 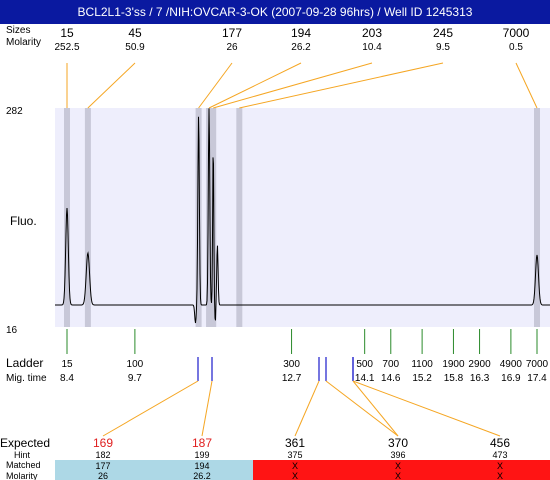 What do you see at coordinates (301, 47) in the screenshot?
I see `peak-molarity-label: 26.2` at bounding box center [301, 47].